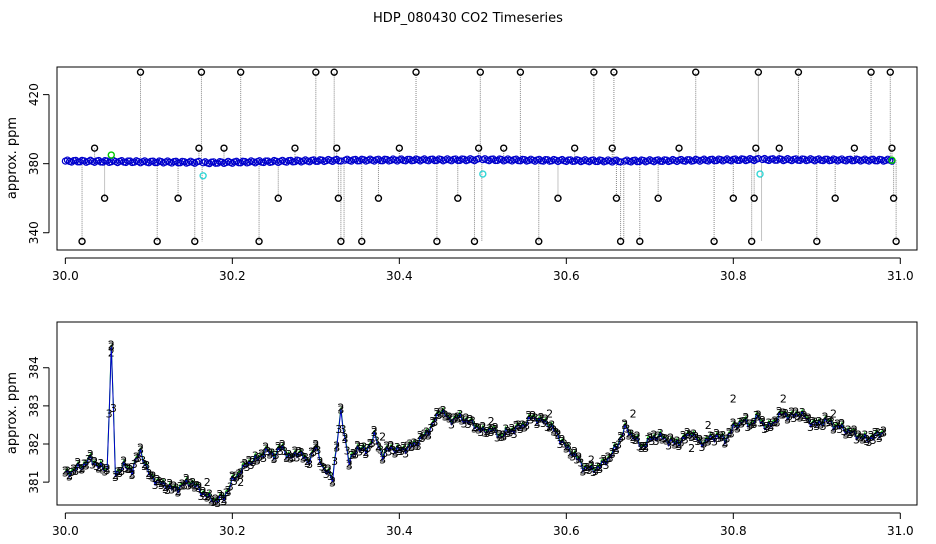 The width and height of the screenshot is (936, 544). What do you see at coordinates (760, 174) in the screenshot?
I see `cyan-point` at bounding box center [760, 174].